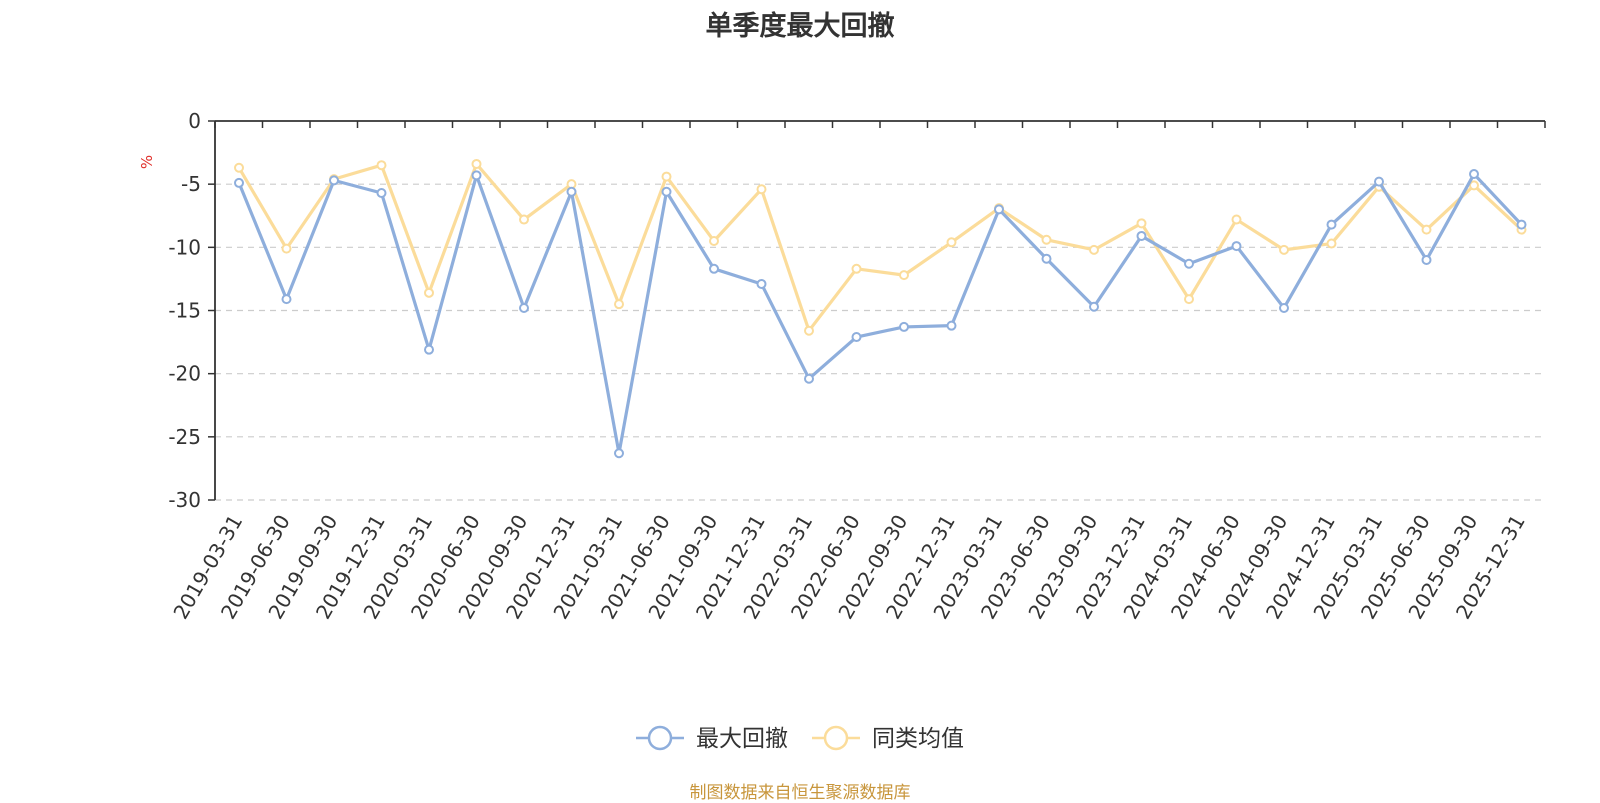  What do you see at coordinates (191, 184) in the screenshot?
I see `y-tick-label: -5` at bounding box center [191, 184].